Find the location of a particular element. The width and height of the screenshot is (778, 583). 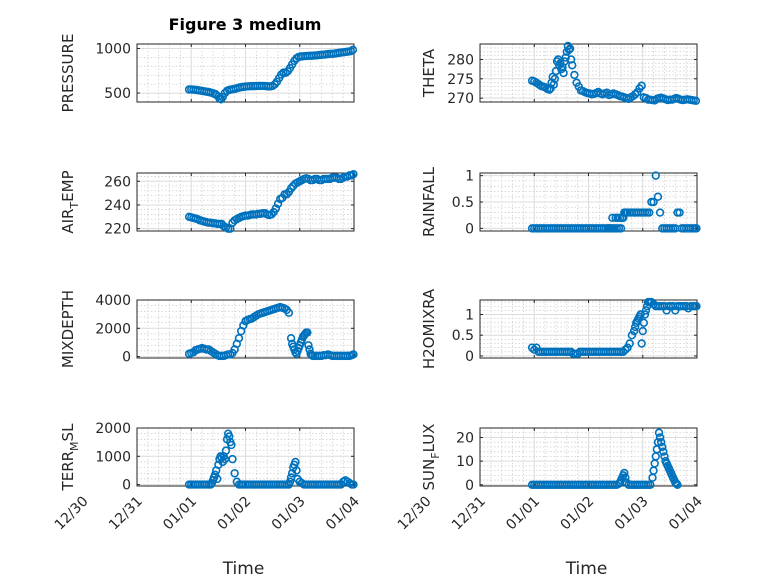

y-label-rest: SL is located at coordinates (68, 432).